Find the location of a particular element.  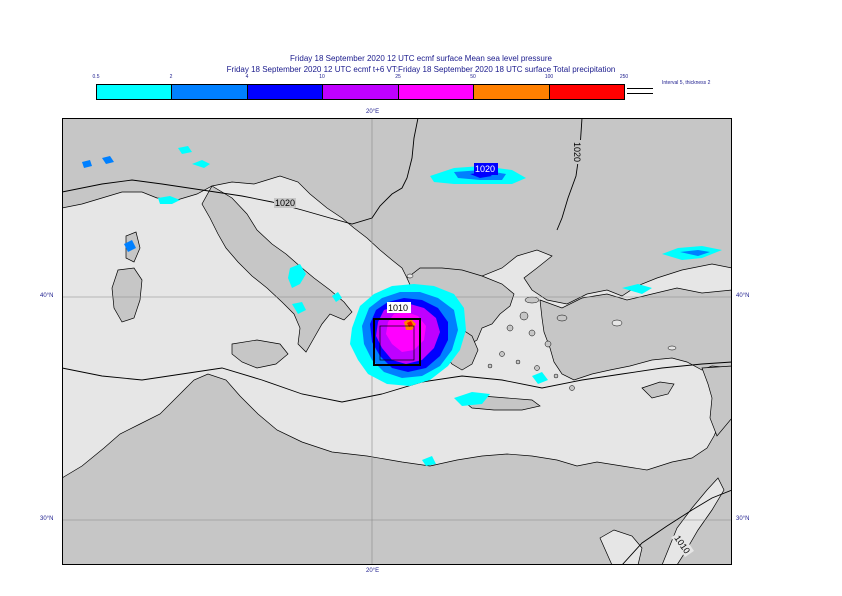

legend-tick: 2 is located at coordinates (171, 77).